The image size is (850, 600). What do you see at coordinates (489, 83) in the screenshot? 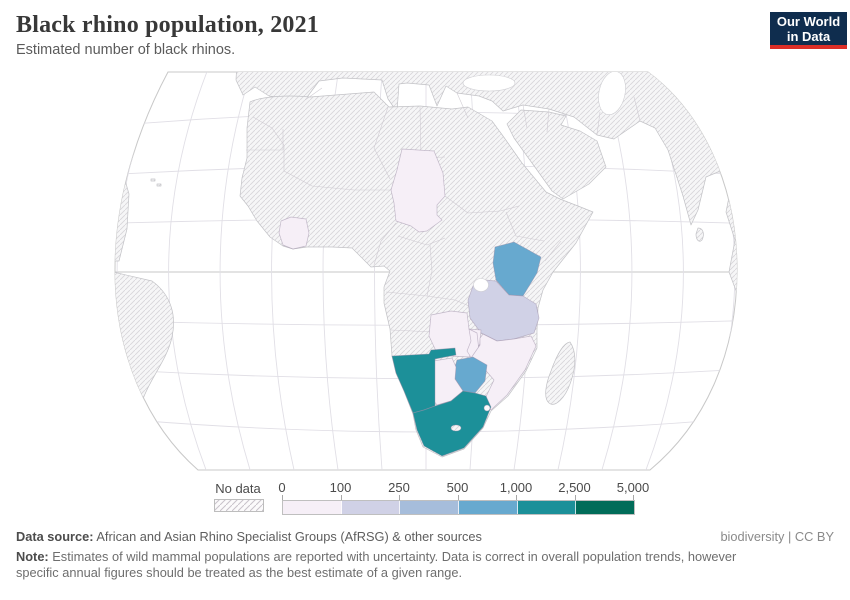
I see `black-sea` at bounding box center [489, 83].